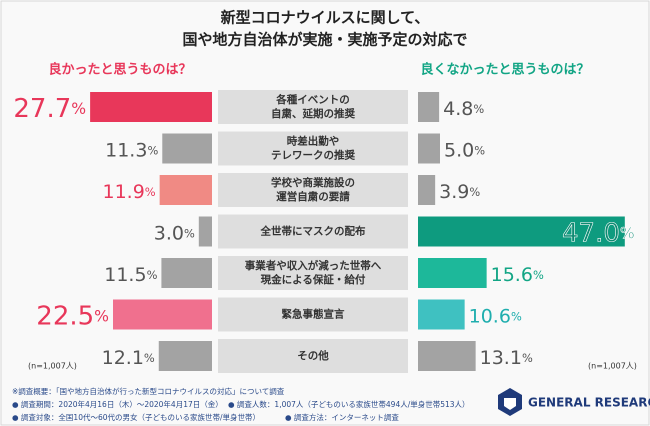 This screenshot has width=650, height=426. What do you see at coordinates (128, 192) in the screenshot?
I see `value-label: 11.9%` at bounding box center [128, 192].